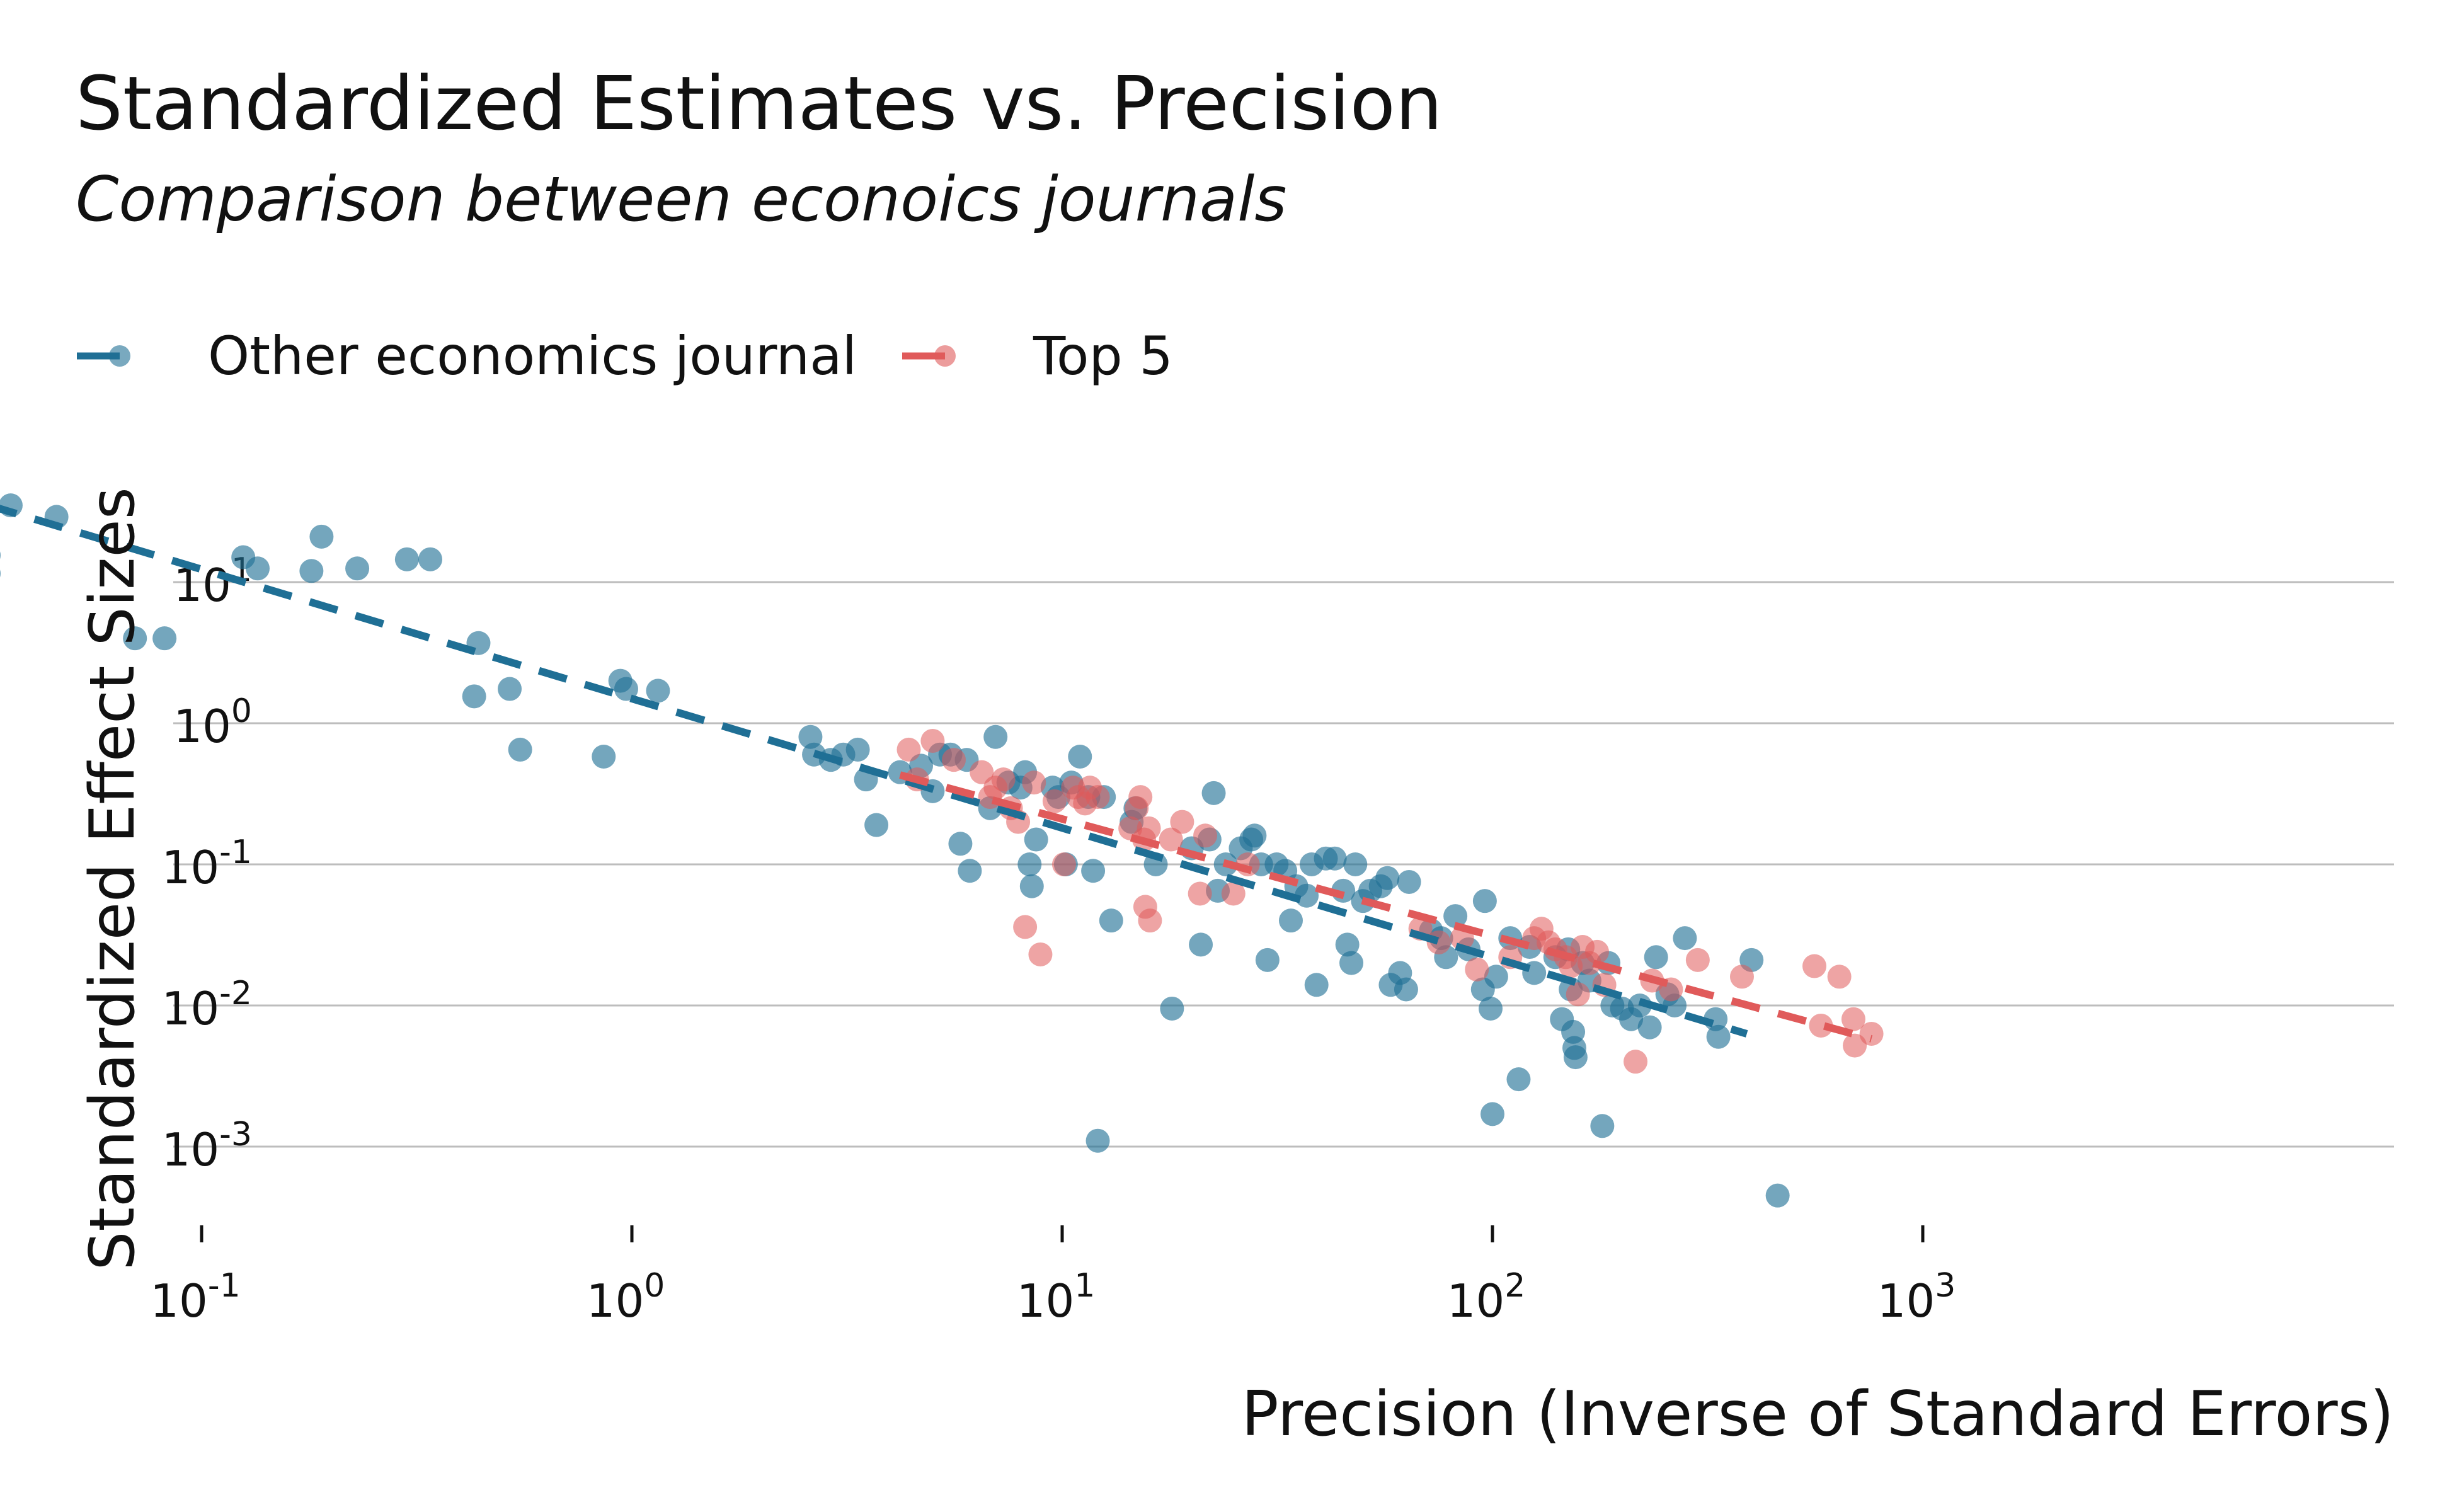  I want to click on x-tick-label: 10³, so click(1916, 1297).